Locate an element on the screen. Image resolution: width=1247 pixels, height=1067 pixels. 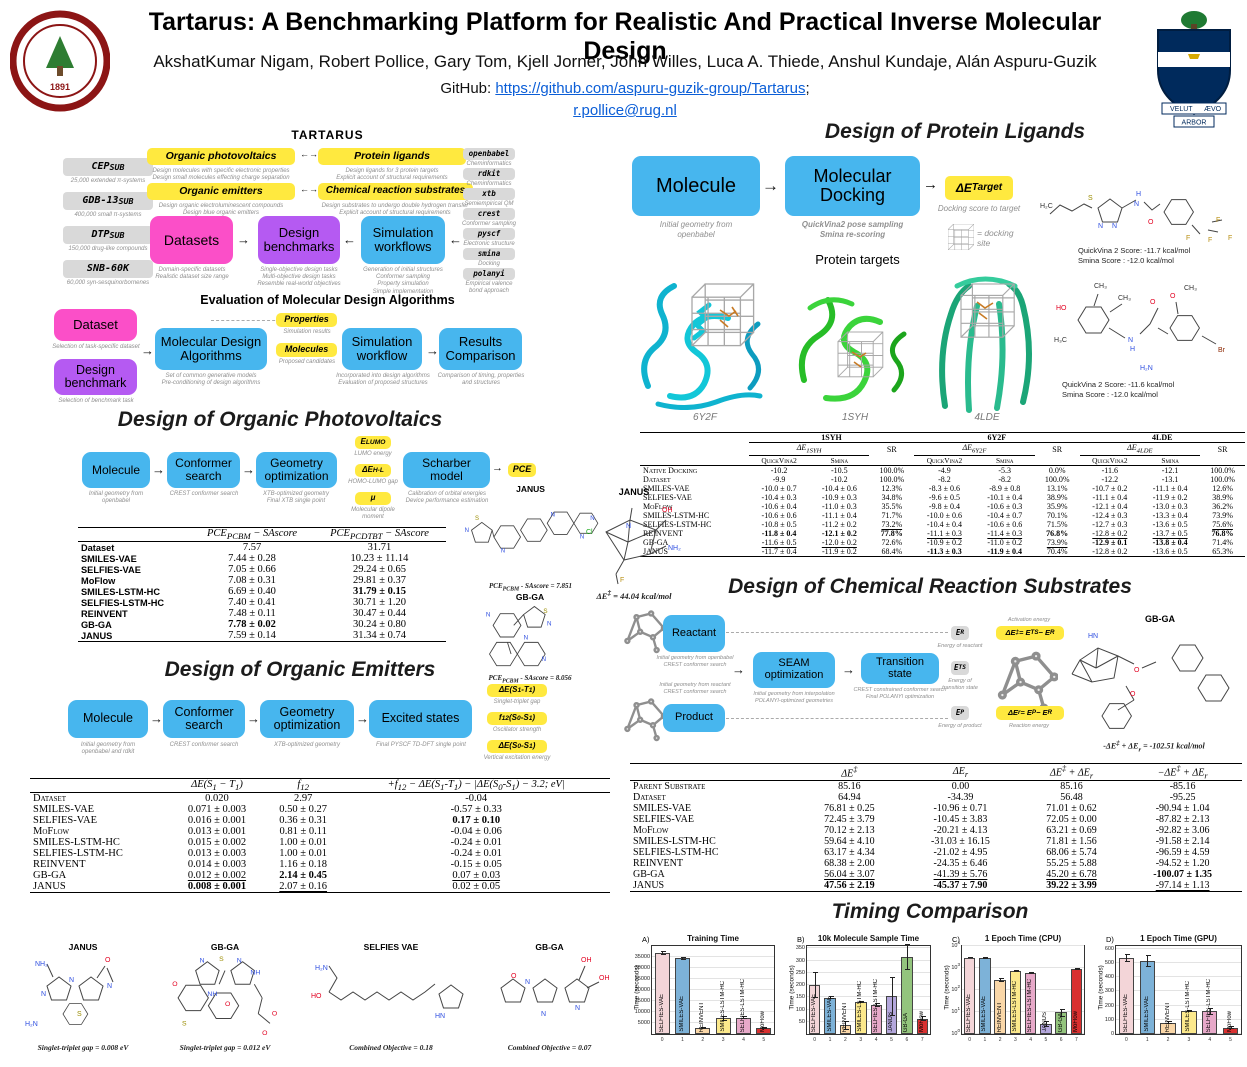
svg-text: ÆVO is located at coordinates (1213, 109).